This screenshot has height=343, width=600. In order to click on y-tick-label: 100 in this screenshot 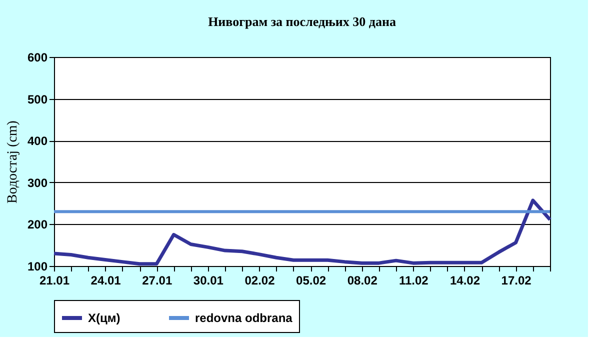, I will do `click(37, 267)`.